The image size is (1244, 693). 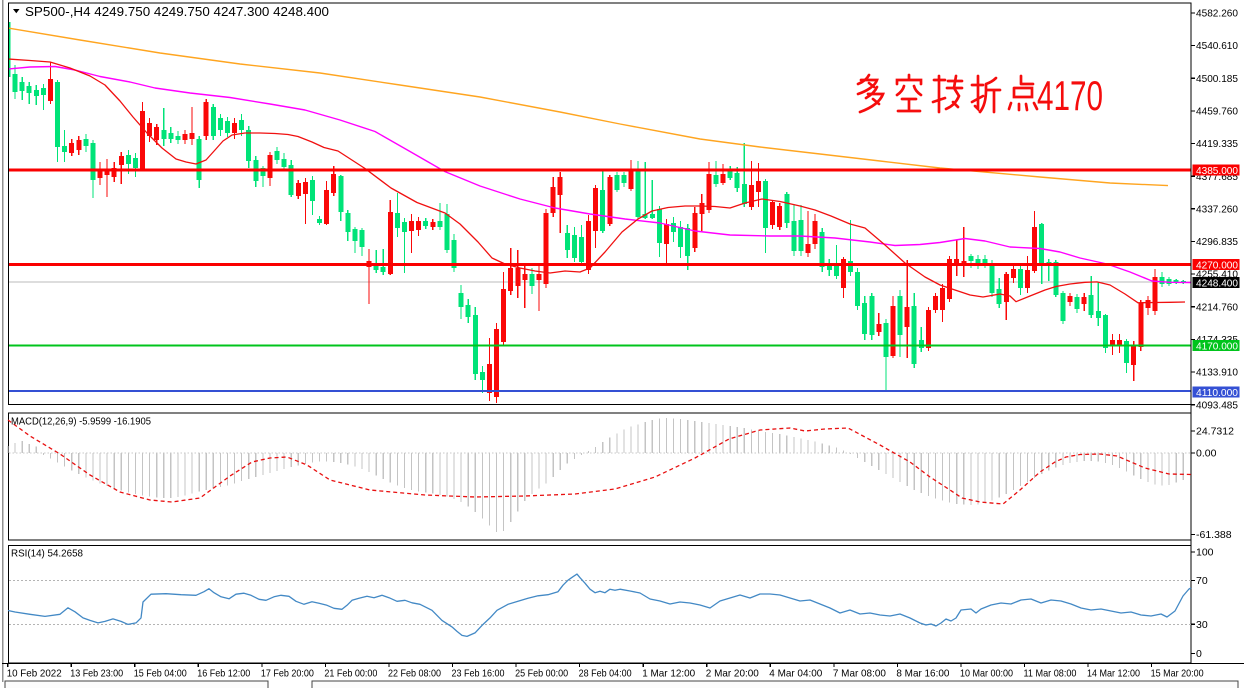 What do you see at coordinates (605, 674) in the screenshot?
I see `svg-text: 28 Feb 04:00` at bounding box center [605, 674].